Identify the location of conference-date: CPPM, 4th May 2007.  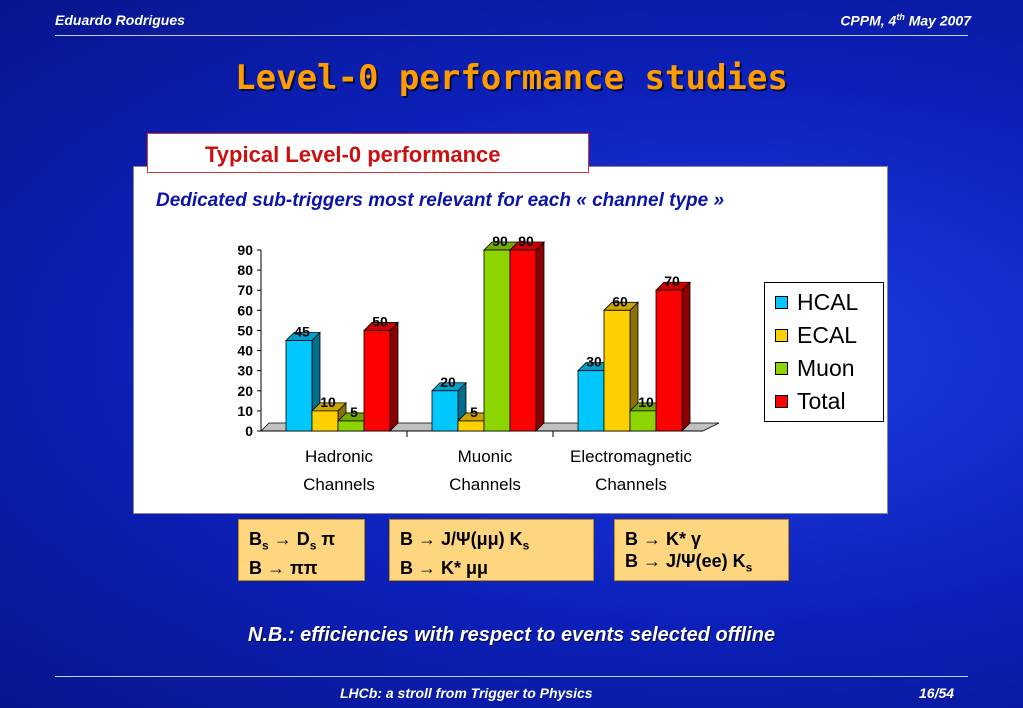
(905, 20).